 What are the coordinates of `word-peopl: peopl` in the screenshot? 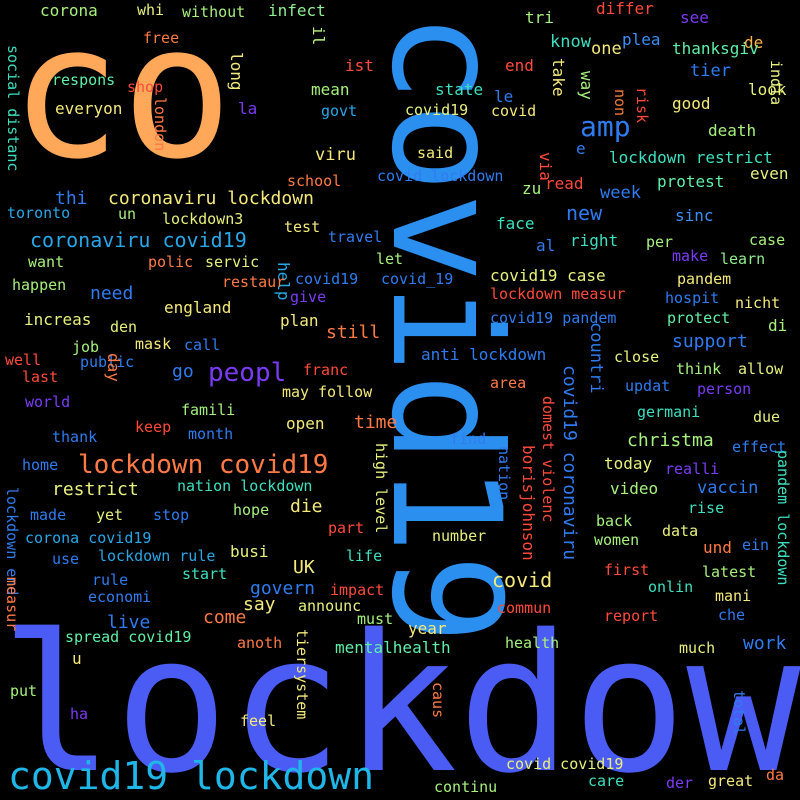 It's located at (247, 373).